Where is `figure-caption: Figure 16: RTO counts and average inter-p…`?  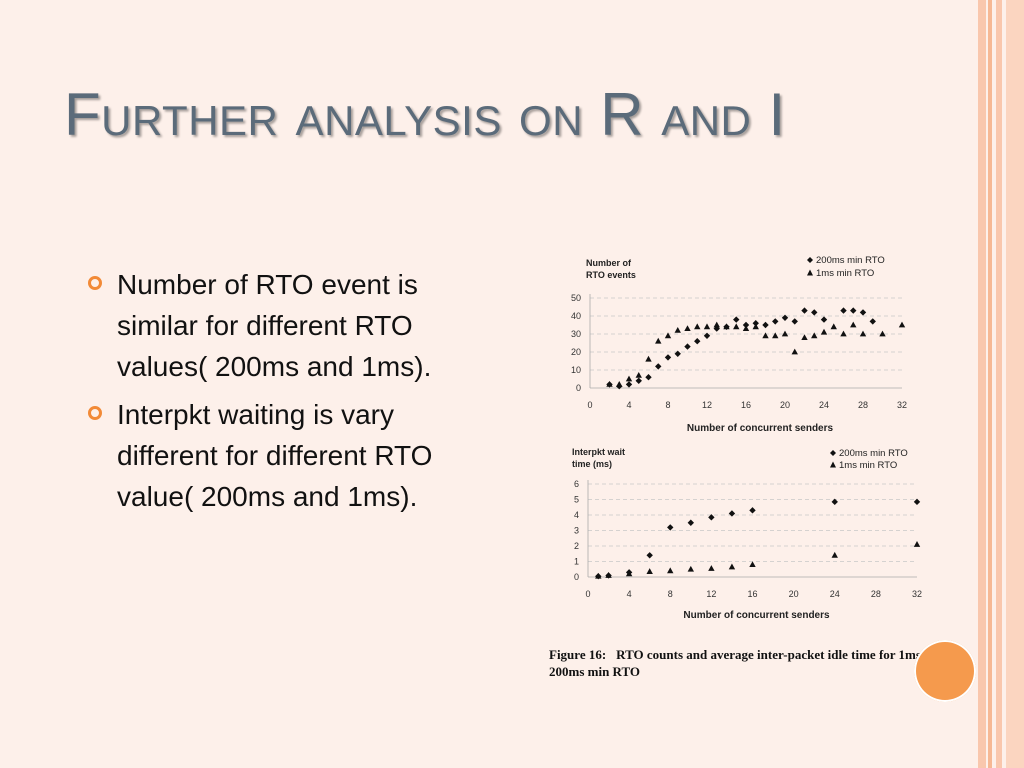 figure-caption: Figure 16: RTO counts and average inter-p… is located at coordinates (764, 663).